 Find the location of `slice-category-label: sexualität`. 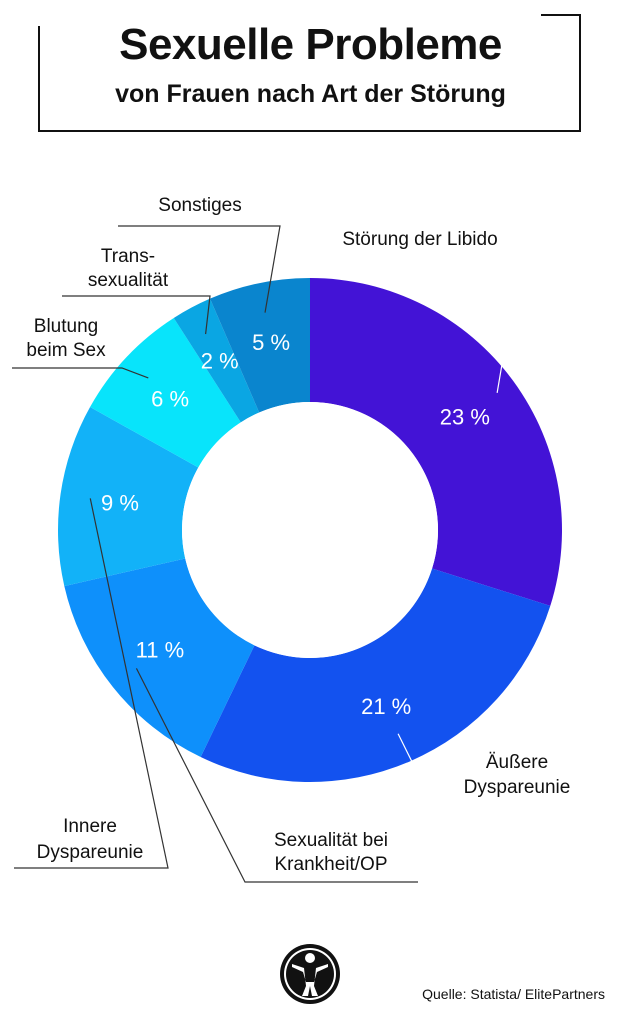

slice-category-label: sexualität is located at coordinates (128, 280).